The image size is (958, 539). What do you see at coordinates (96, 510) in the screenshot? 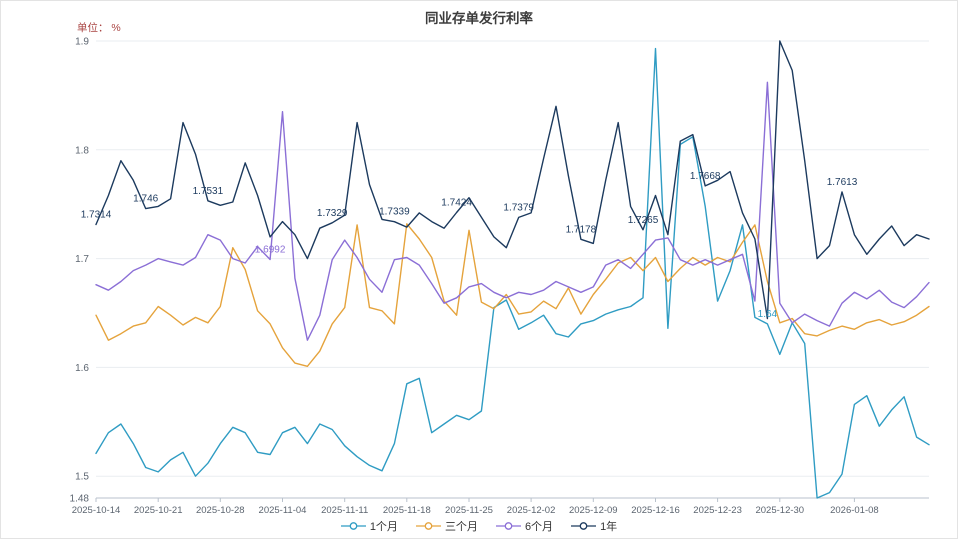
I see `x-axis-label: 2025-10-14` at bounding box center [96, 510].